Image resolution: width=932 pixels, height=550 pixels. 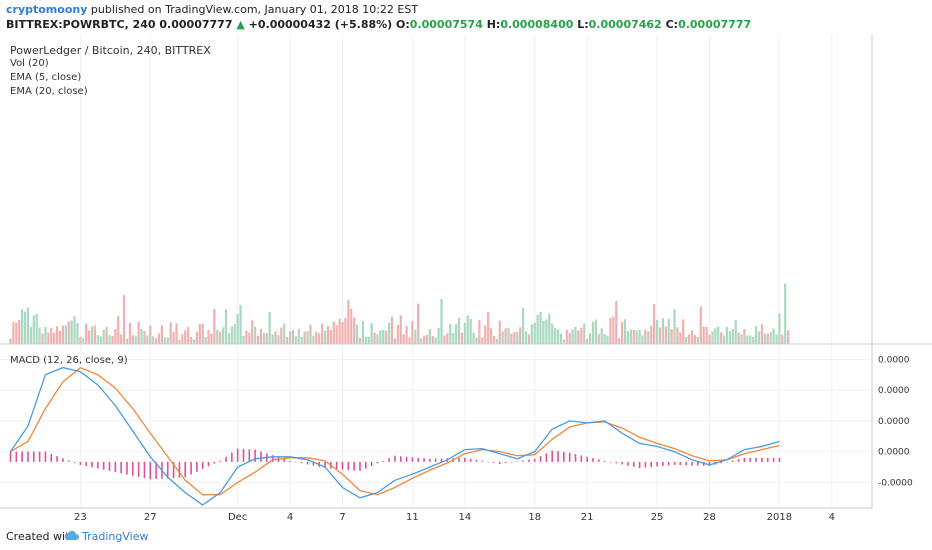 I want to click on legend-macd: MACD (12, 26, close, 9), so click(x=69, y=360).